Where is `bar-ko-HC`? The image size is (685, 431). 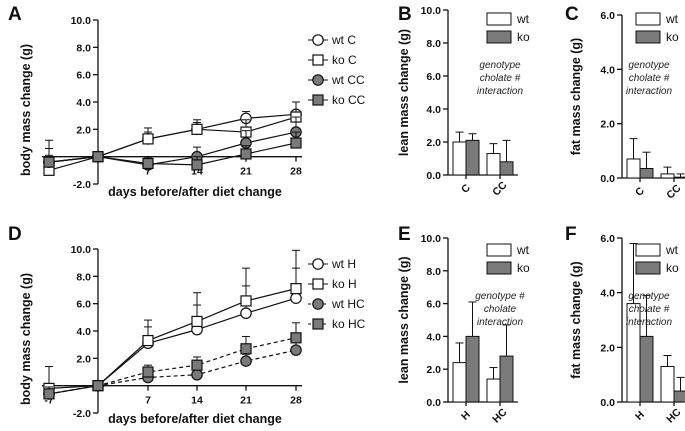
bar-ko-HC is located at coordinates (506, 379).